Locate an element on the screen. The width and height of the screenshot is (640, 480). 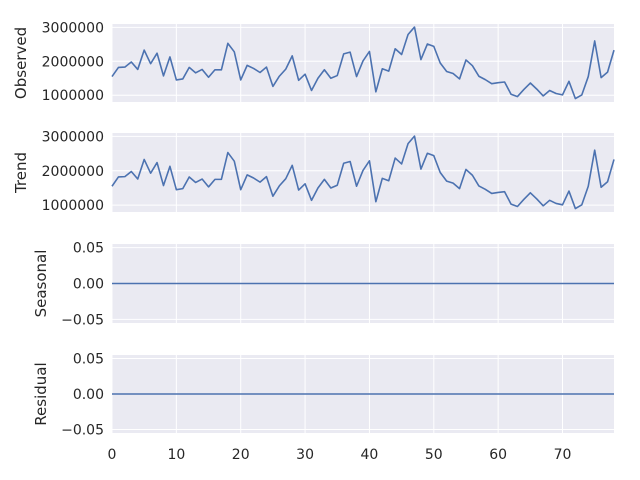
x-tick-label: 0 is located at coordinates (112, 455).